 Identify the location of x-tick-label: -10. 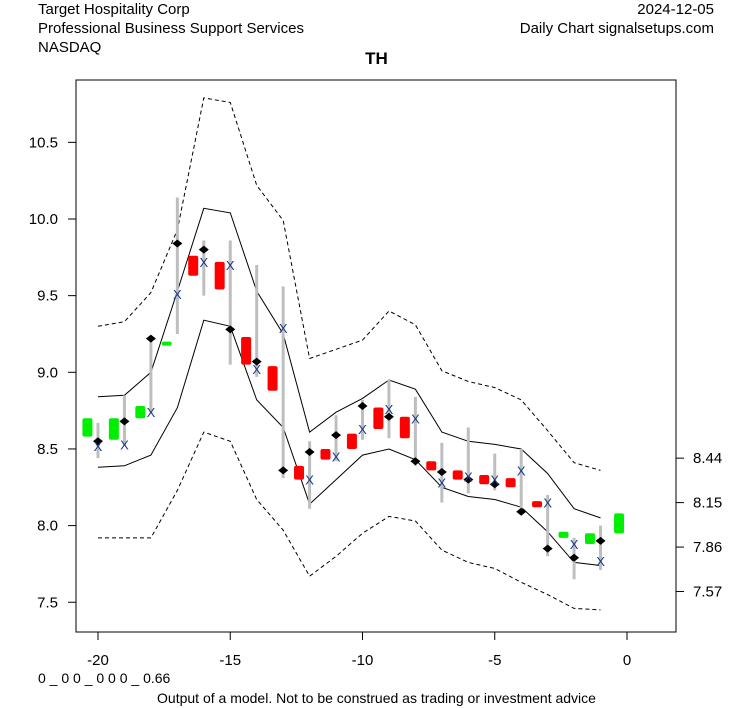
(363, 660).